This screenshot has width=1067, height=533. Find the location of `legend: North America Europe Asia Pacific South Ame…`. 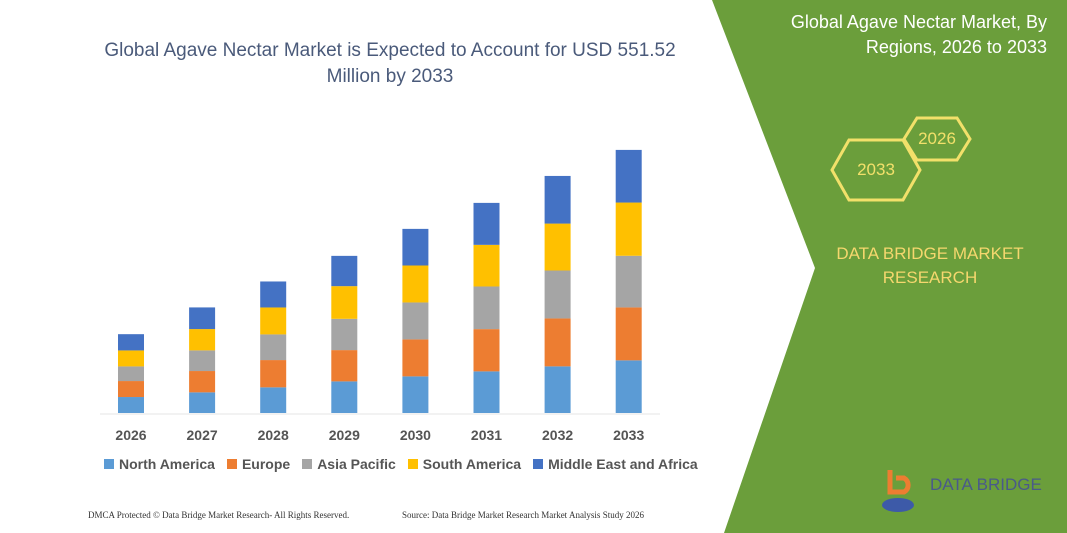

legend: North America Europe Asia Pacific South Ame… is located at coordinates (401, 464).